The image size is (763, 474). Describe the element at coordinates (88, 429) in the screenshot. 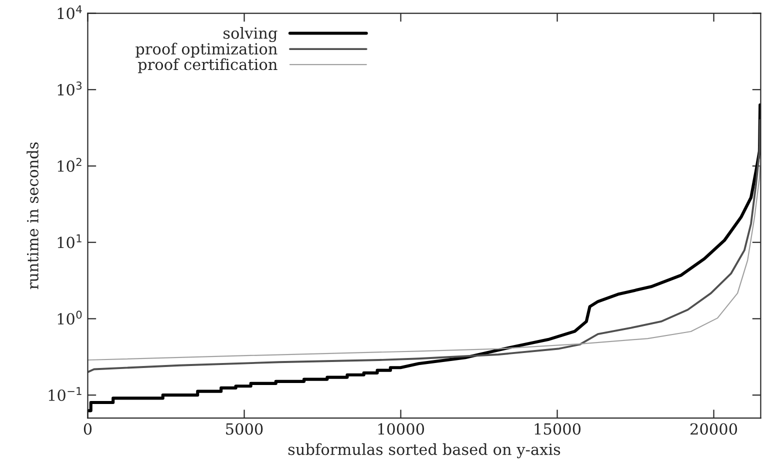

I see `x-tick-label: 0` at that location.